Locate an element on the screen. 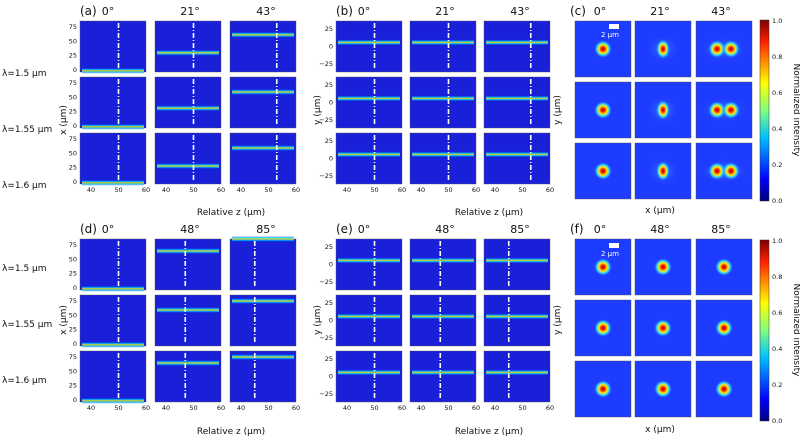 The image size is (800, 438). ytick-d-1-0-0: 0 is located at coordinates (75, 344).